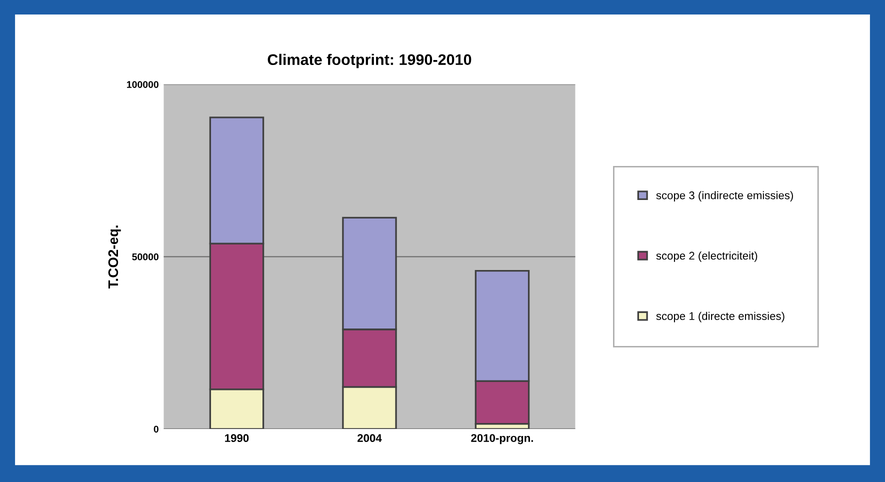 Image resolution: width=885 pixels, height=482 pixels. What do you see at coordinates (720, 317) in the screenshot?
I see `legend-label: scope 1 (directe emissies)` at bounding box center [720, 317].